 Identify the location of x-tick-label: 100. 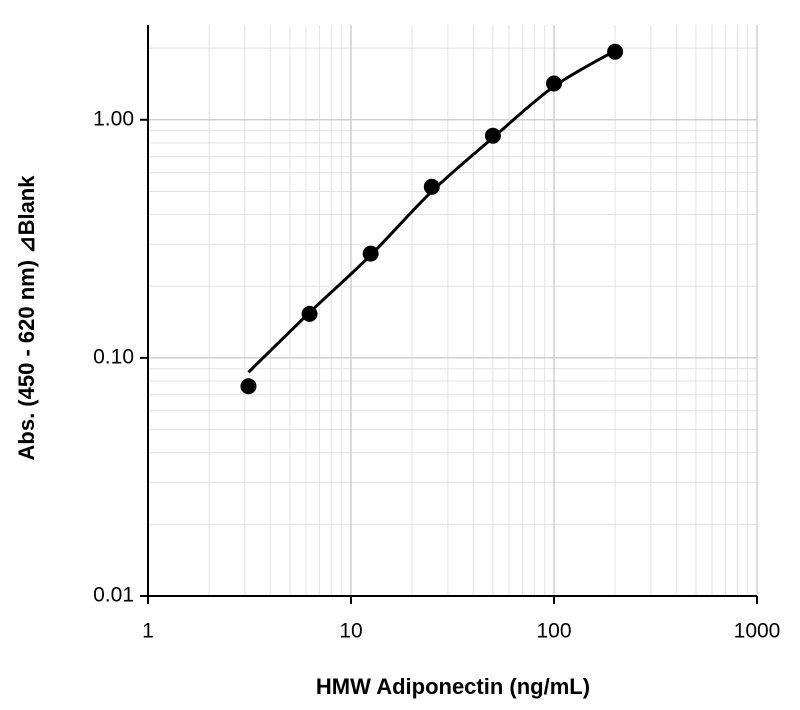
(553, 631).